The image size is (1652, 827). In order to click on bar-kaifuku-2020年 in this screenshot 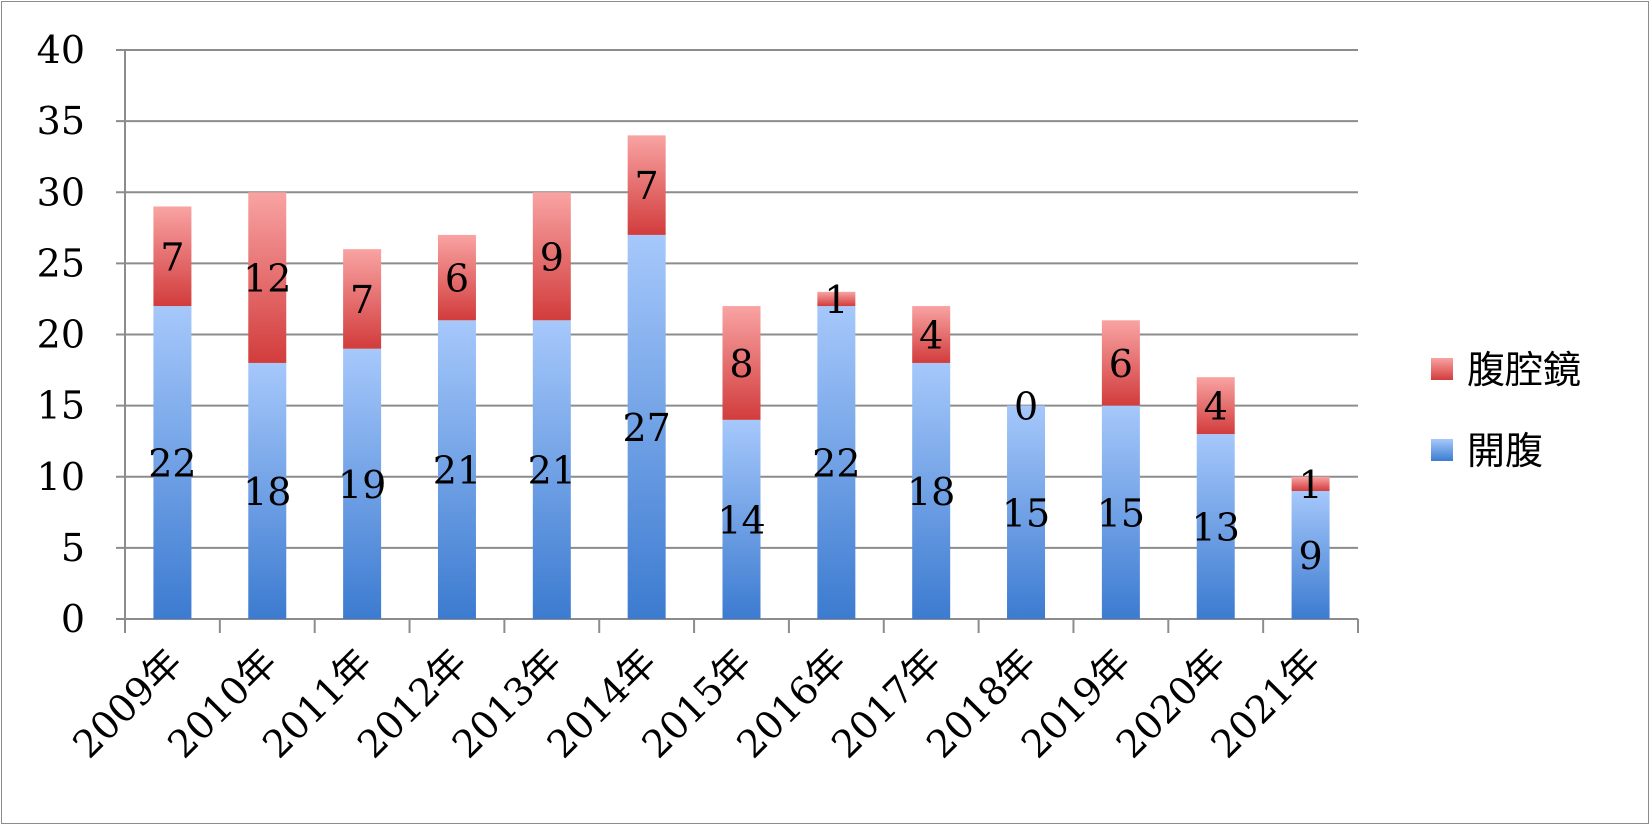, I will do `click(1215, 526)`.